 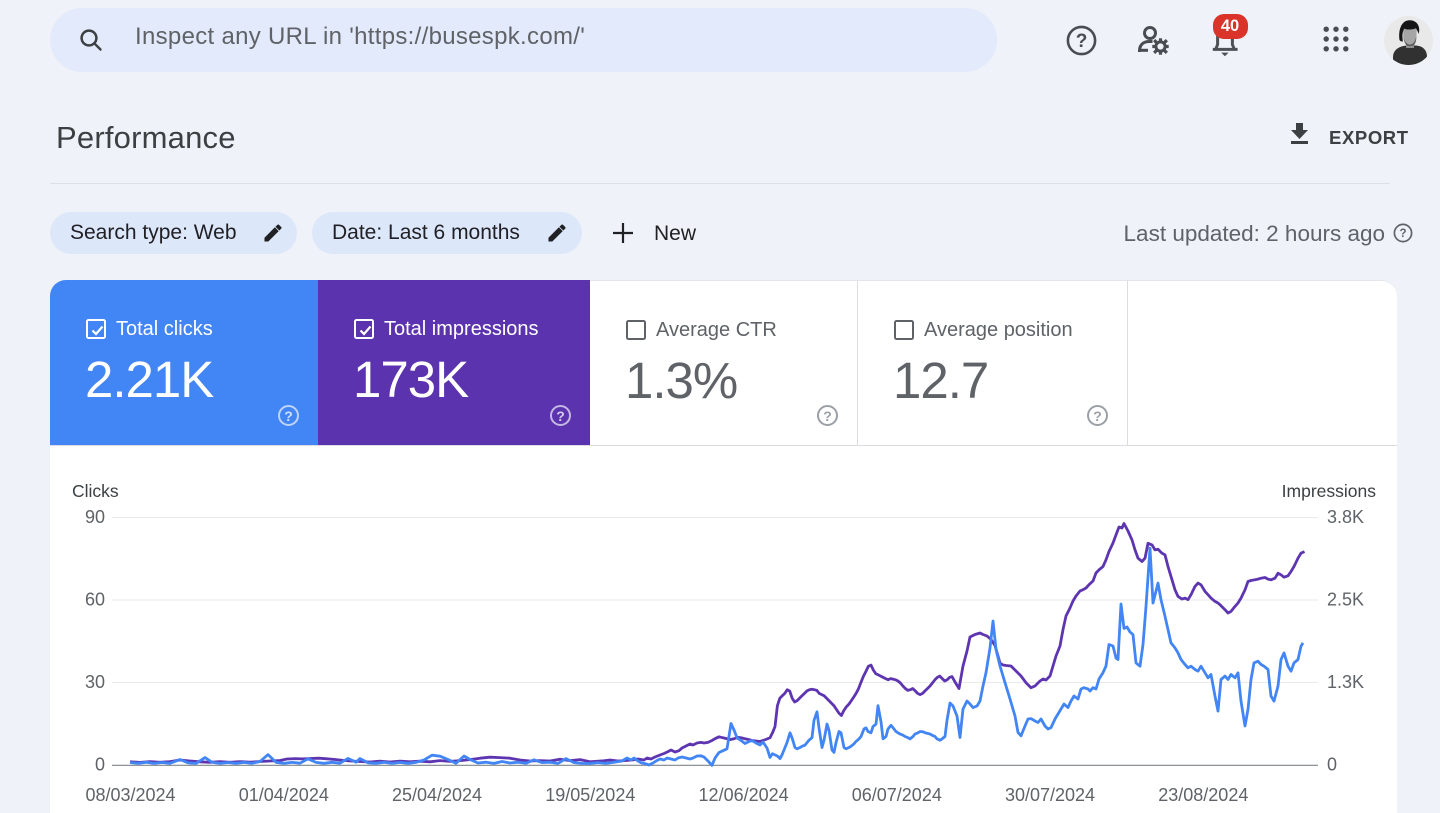 What do you see at coordinates (744, 795) in the screenshot?
I see `svg-text: 12/06/2024` at bounding box center [744, 795].